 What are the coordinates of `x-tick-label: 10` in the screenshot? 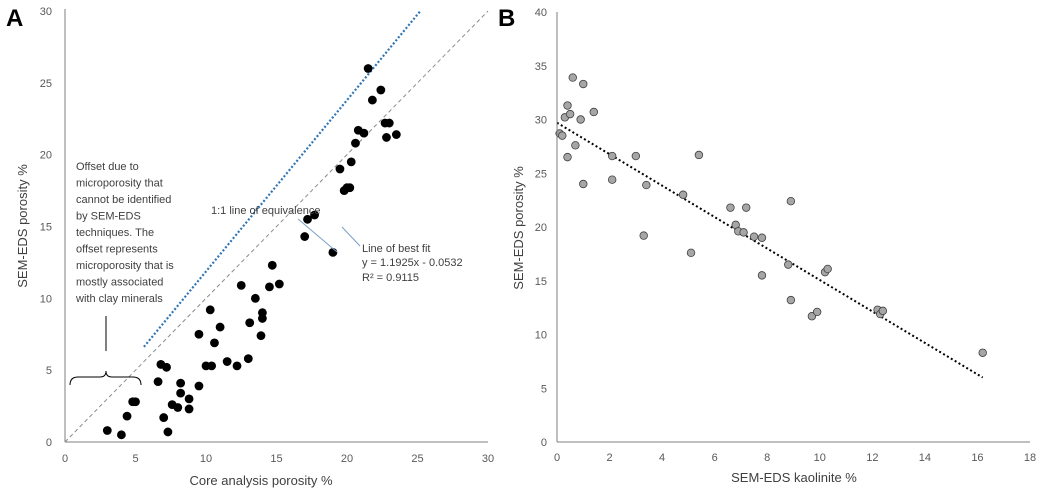 It's located at (206, 459).